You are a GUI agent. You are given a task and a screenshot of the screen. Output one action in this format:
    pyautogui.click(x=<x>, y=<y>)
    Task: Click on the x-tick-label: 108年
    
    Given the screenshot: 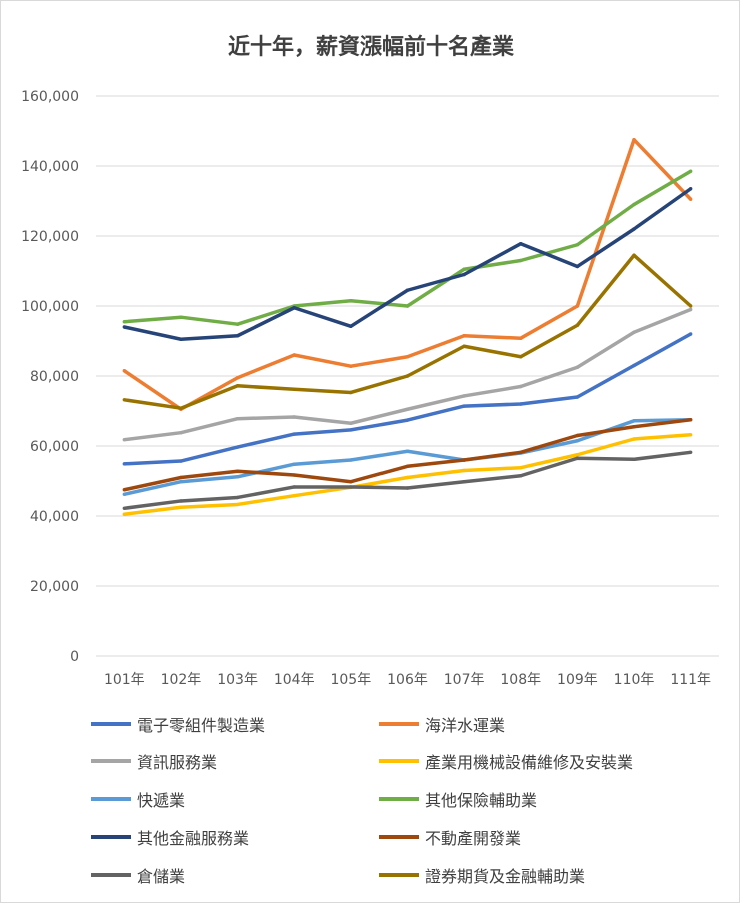 What is the action you would take?
    pyautogui.click(x=520, y=680)
    